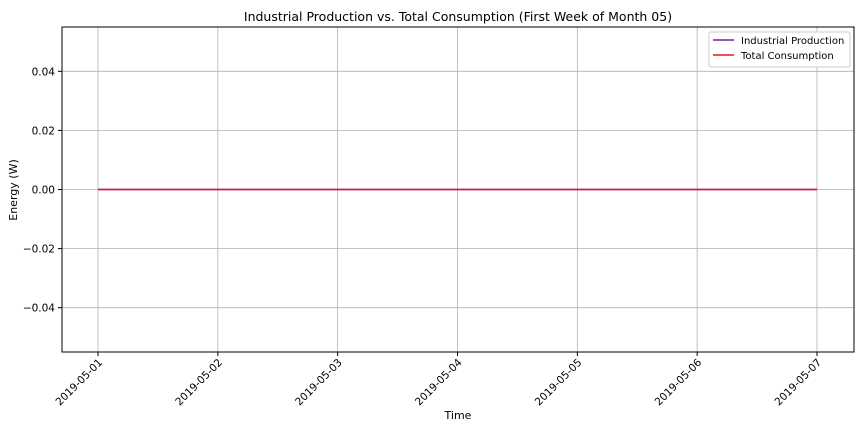 The height and width of the screenshot is (436, 864). What do you see at coordinates (559, 383) in the screenshot?
I see `x-tick-label: 2019-05-05` at bounding box center [559, 383].